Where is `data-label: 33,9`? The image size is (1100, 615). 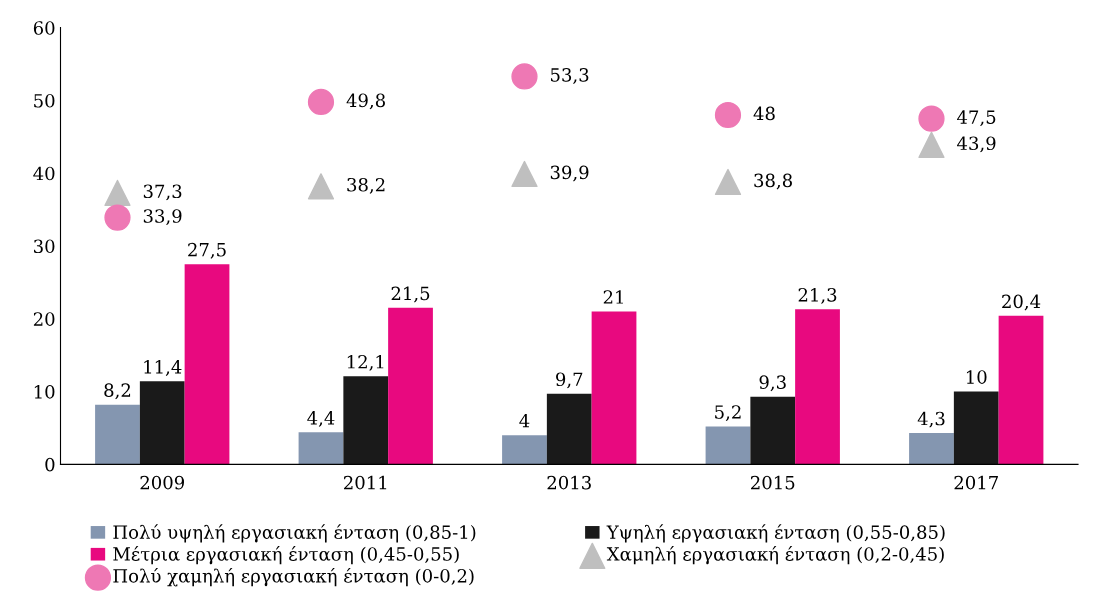
data-label: 33,9 is located at coordinates (162, 217).